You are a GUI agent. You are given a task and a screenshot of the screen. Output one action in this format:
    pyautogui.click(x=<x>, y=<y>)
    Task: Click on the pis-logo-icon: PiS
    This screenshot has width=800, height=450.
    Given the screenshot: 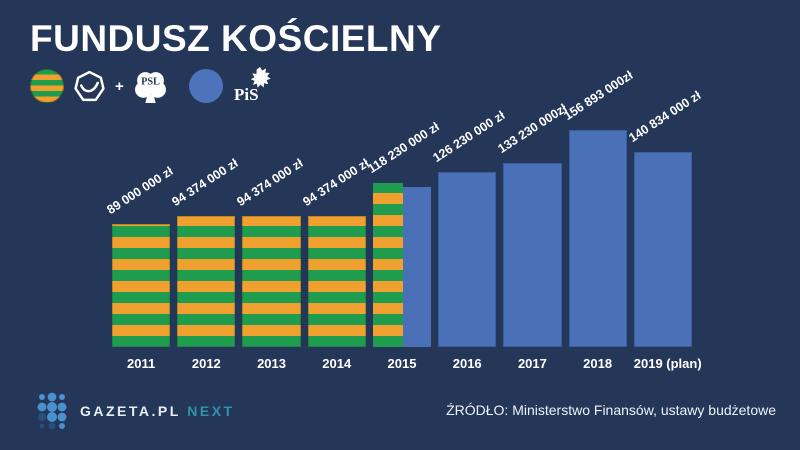 What is the action you would take?
    pyautogui.click(x=252, y=85)
    